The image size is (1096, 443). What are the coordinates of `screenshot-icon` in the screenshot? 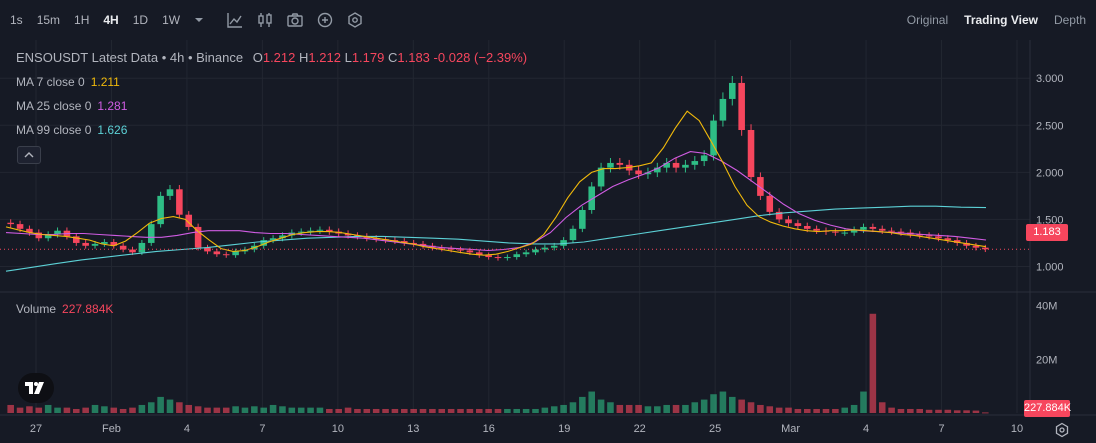 It's located at (295, 20).